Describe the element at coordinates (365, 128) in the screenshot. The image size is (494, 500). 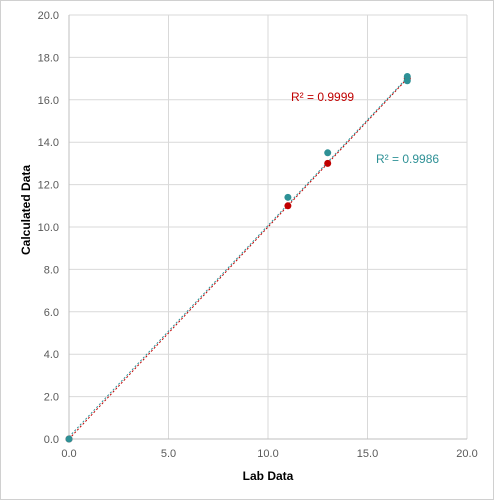
I see `annotations: R² = 0.9999 R² = 0.9986` at that location.